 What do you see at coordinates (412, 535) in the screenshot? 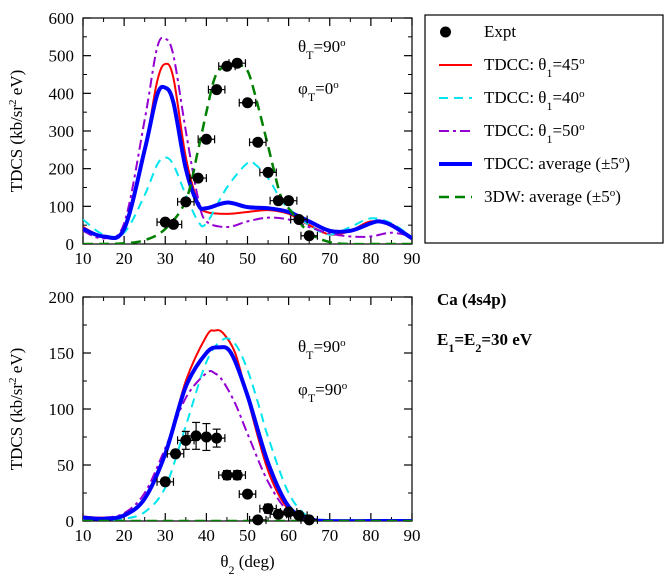
I see `x-tick-label: 90` at bounding box center [412, 535].